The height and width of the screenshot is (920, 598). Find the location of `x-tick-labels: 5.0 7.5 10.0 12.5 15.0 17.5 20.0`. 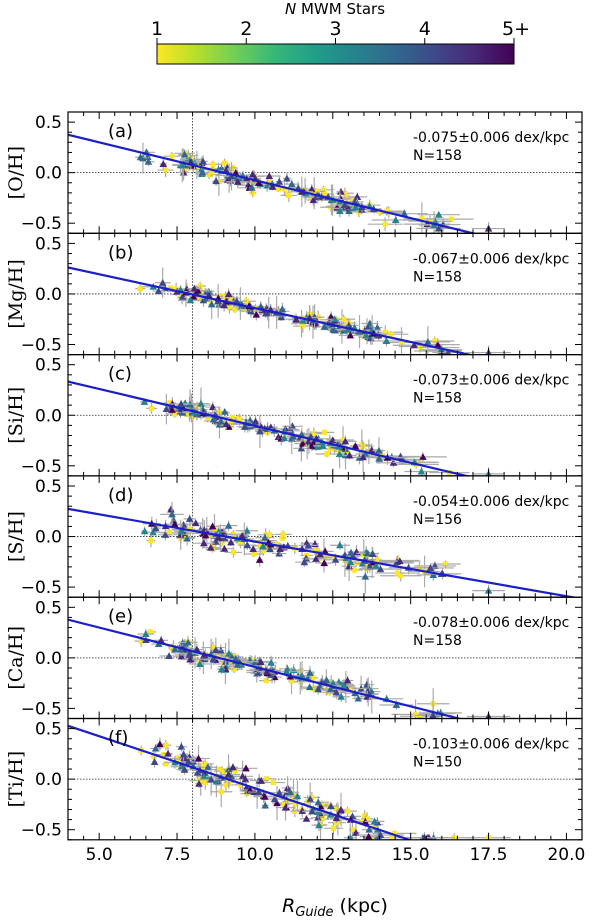

x-tick-labels: 5.0 7.5 10.0 12.5 15.0 17.5 20.0 is located at coordinates (336, 855).